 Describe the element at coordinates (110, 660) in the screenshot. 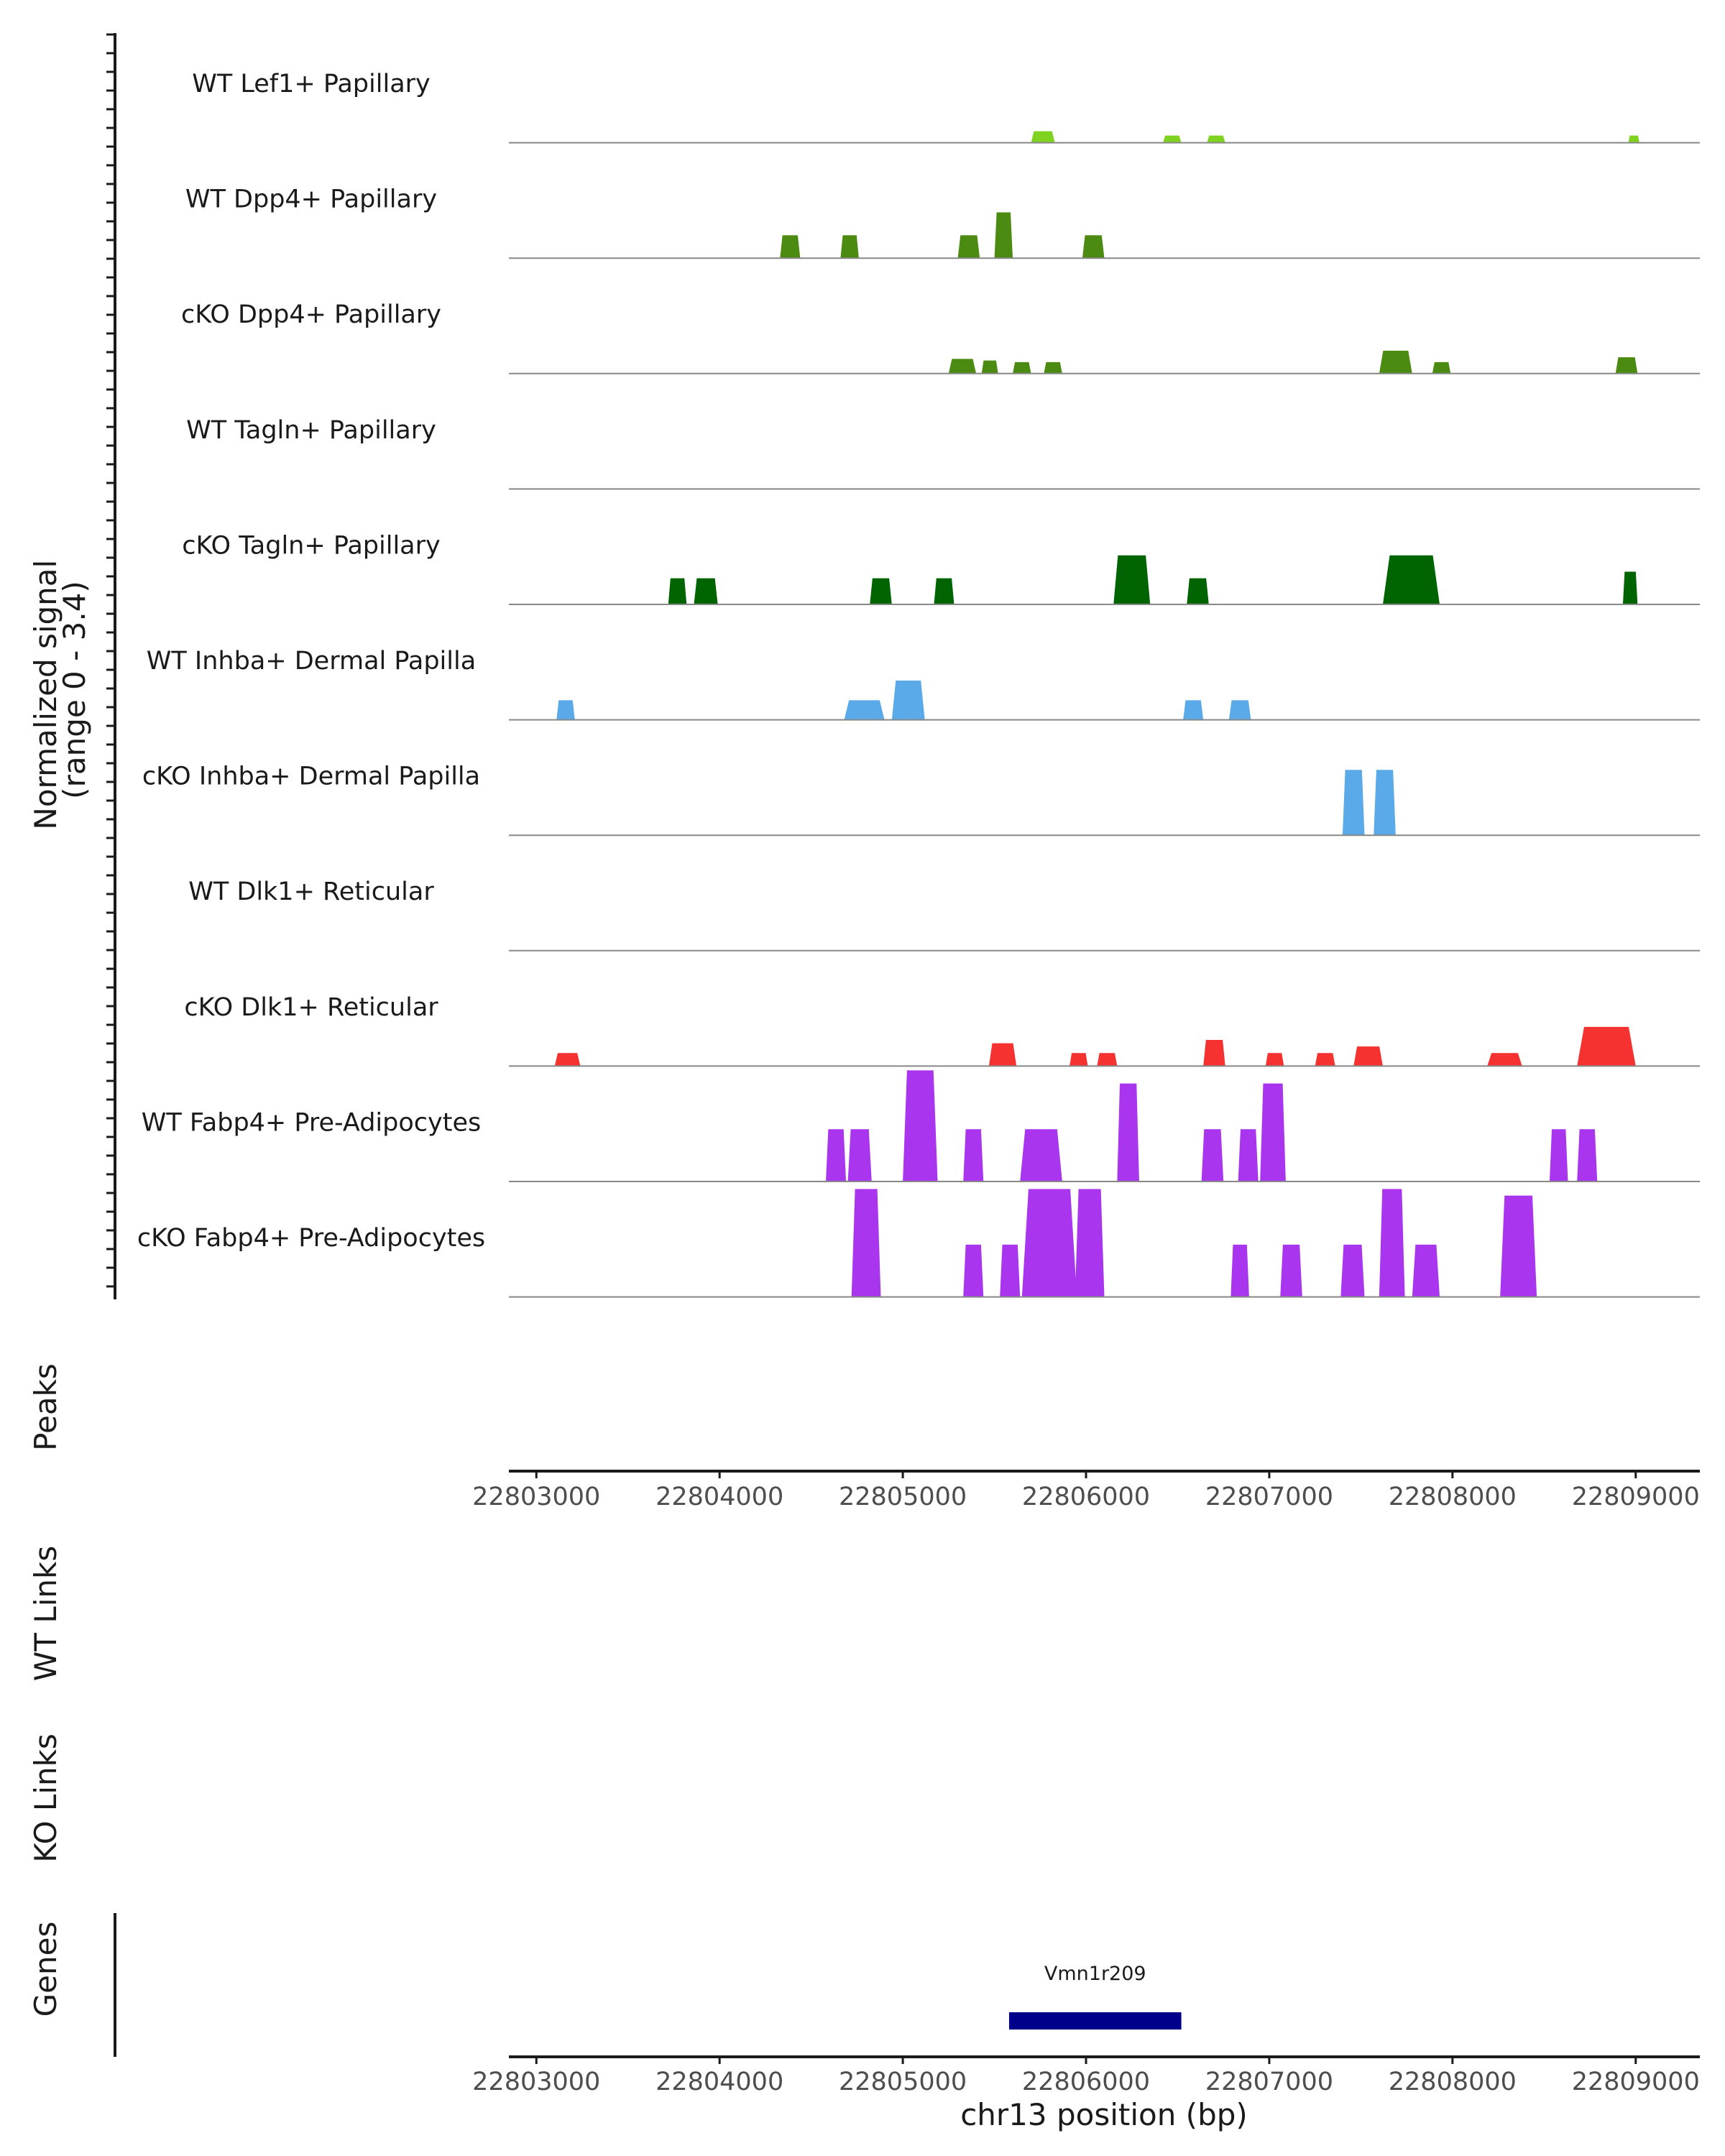

I see `coverage-y-ticks` at that location.